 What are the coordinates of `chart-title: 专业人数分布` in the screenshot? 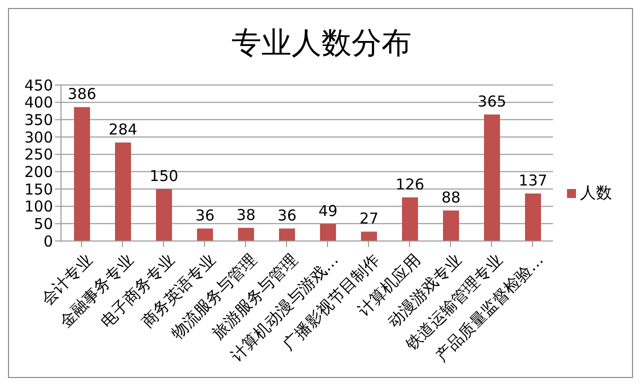 It's located at (321, 44).